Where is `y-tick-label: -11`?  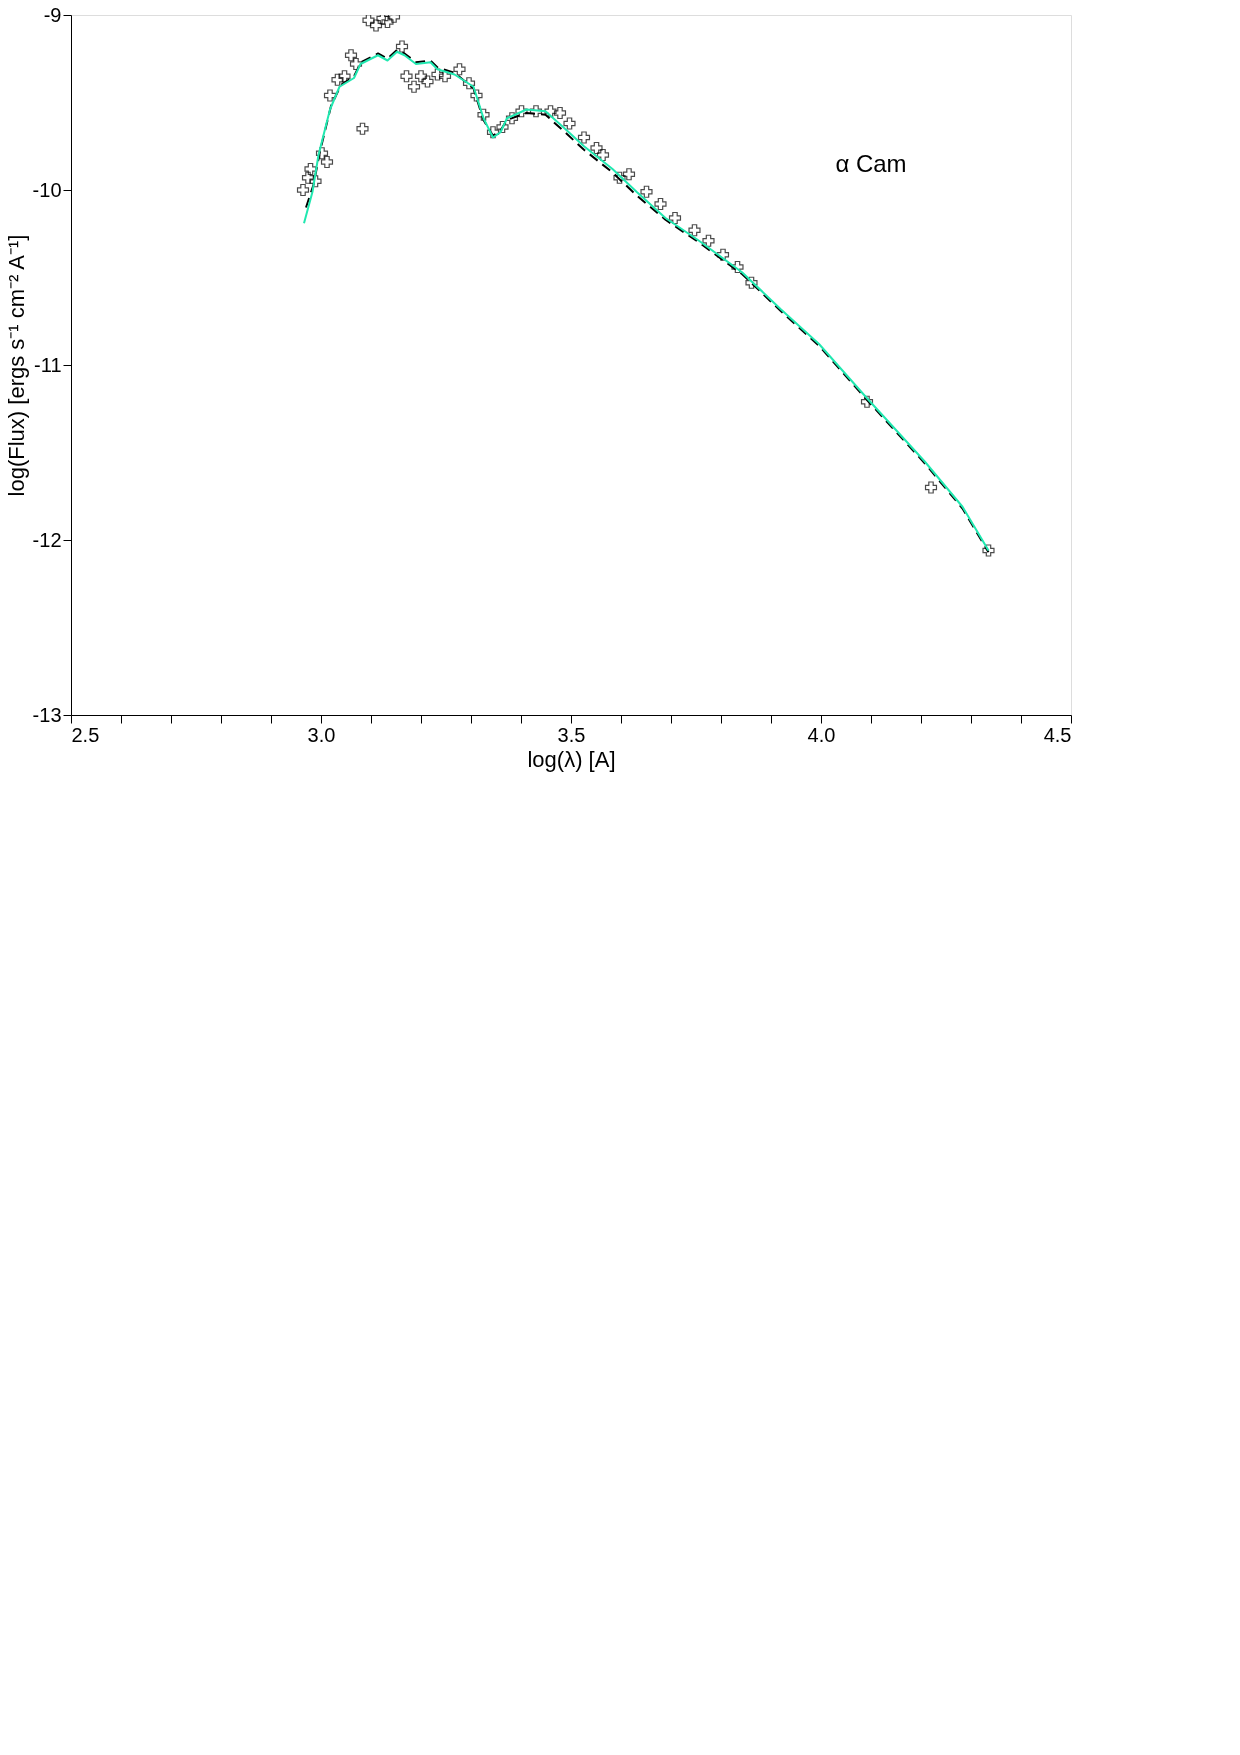
y-tick-label: -11 is located at coordinates (48, 364).